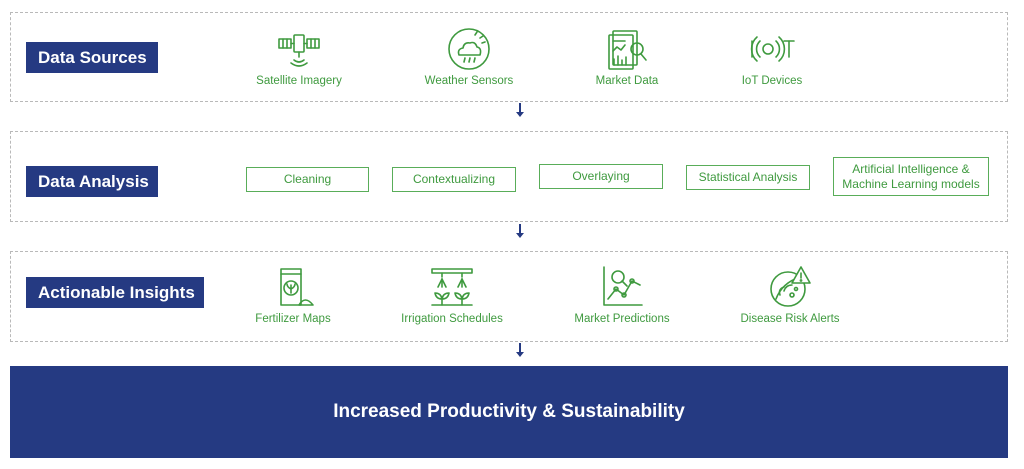  Describe the element at coordinates (469, 81) in the screenshot. I see `source-caption: Weather Sensors` at that location.